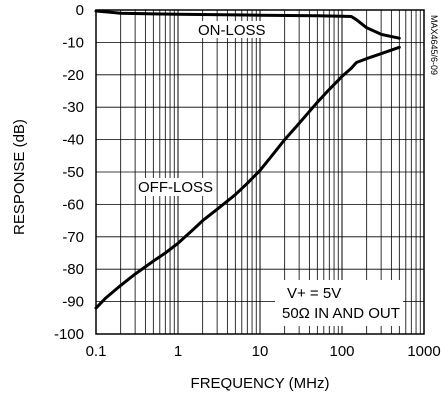 The height and width of the screenshot is (395, 441). What do you see at coordinates (73, 269) in the screenshot?
I see `y-tick-label: -80` at bounding box center [73, 269].